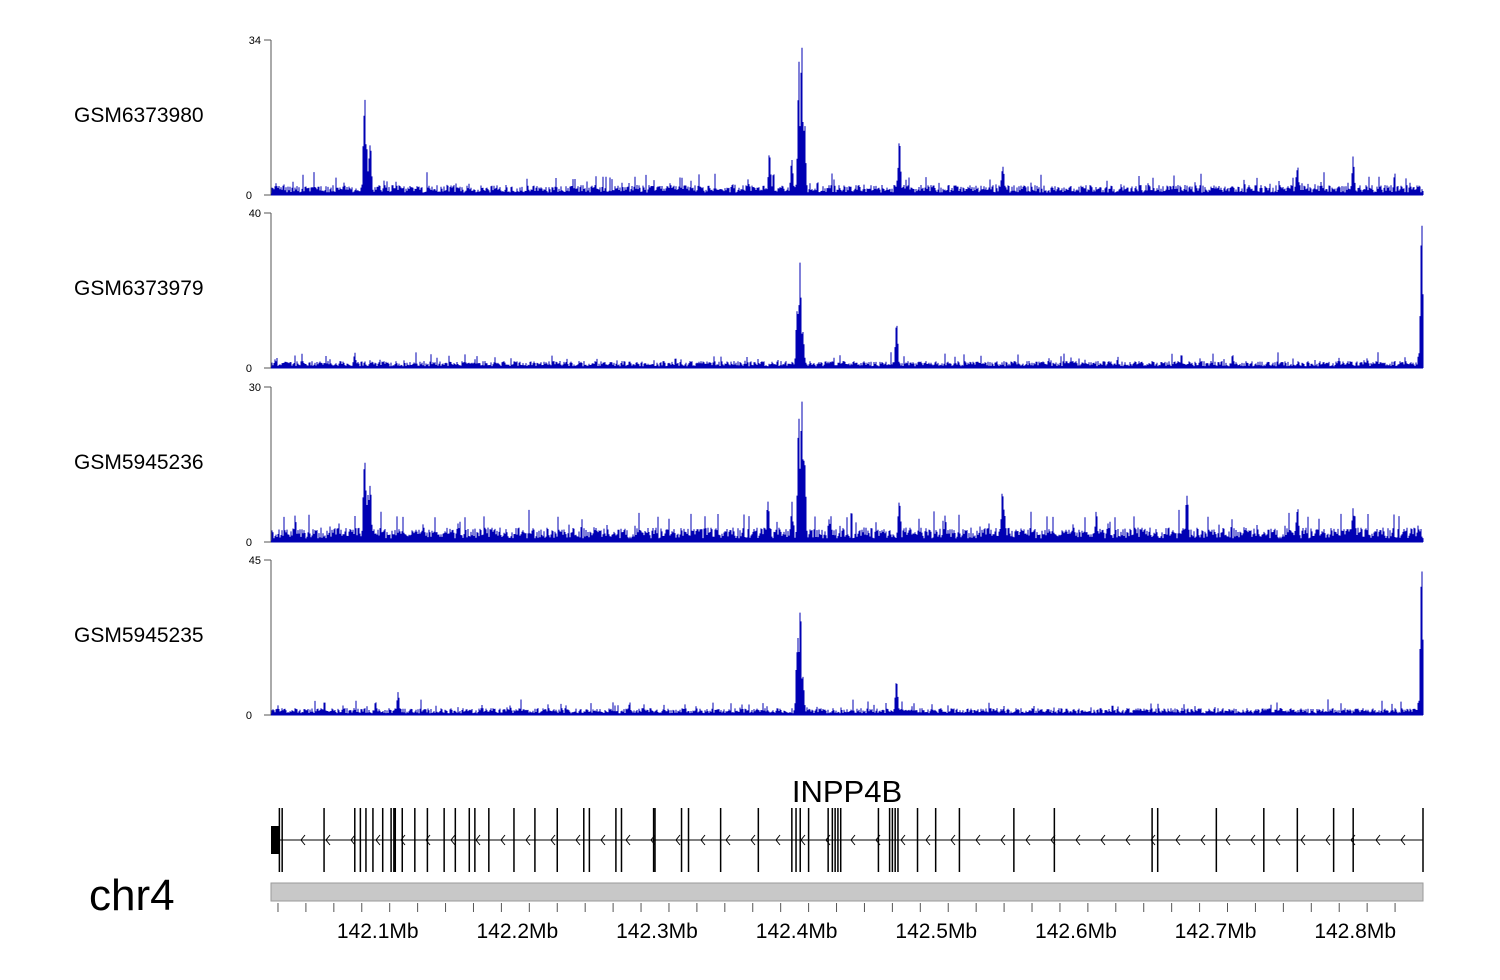 This screenshot has width=1500, height=980. I want to click on chromosome-ideogram-bar, so click(847, 892).